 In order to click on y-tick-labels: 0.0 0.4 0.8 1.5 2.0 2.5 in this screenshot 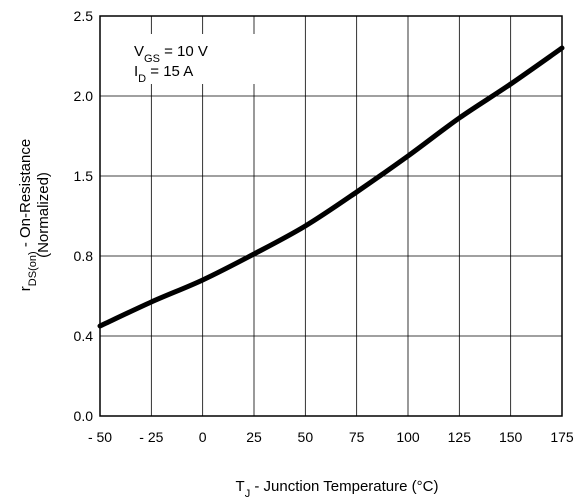, I will do `click(84, 216)`.